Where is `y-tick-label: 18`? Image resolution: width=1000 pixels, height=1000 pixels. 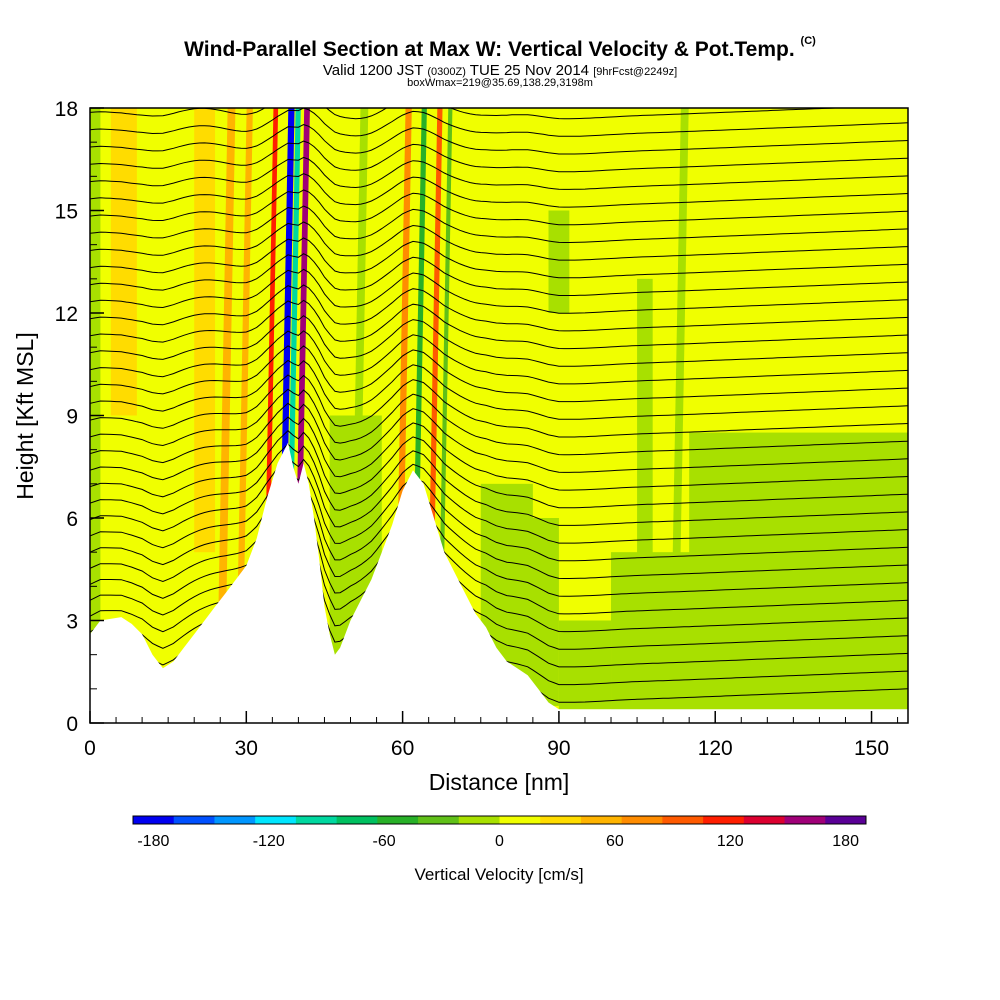
y-tick-label: 18 is located at coordinates (66, 109).